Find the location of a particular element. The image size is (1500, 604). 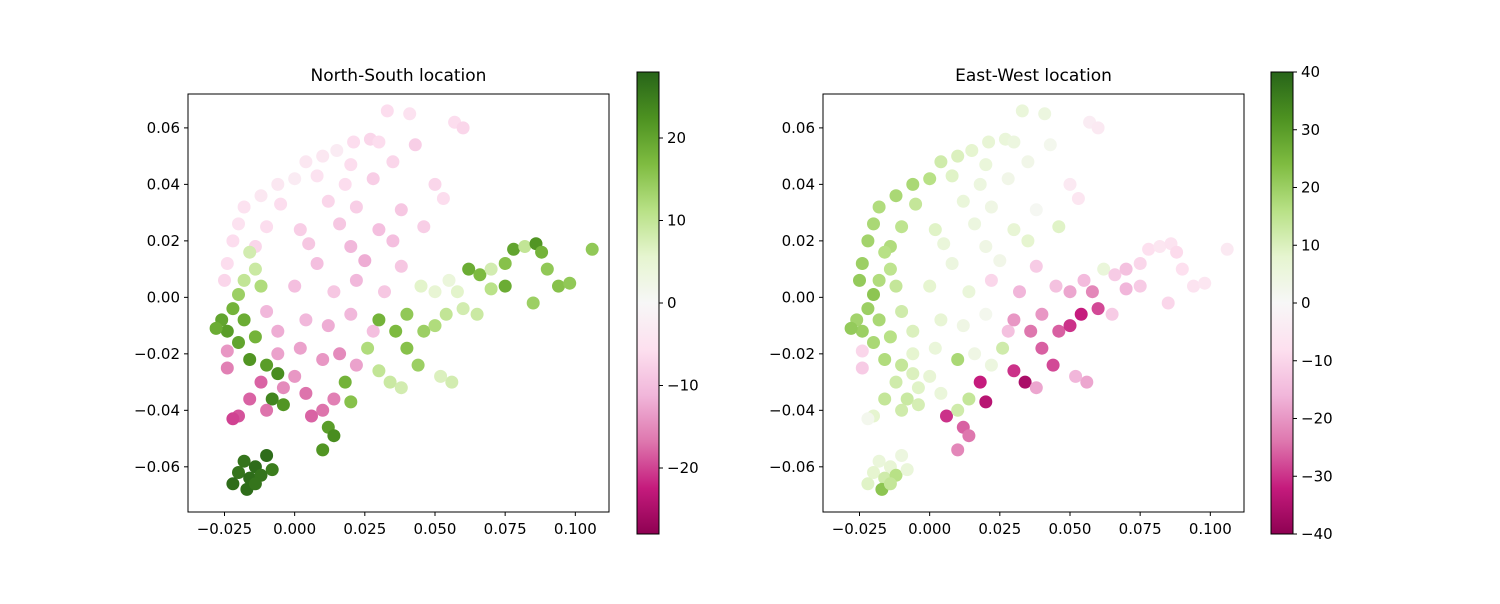

x-tick-label: −0.025 is located at coordinates (860, 529).